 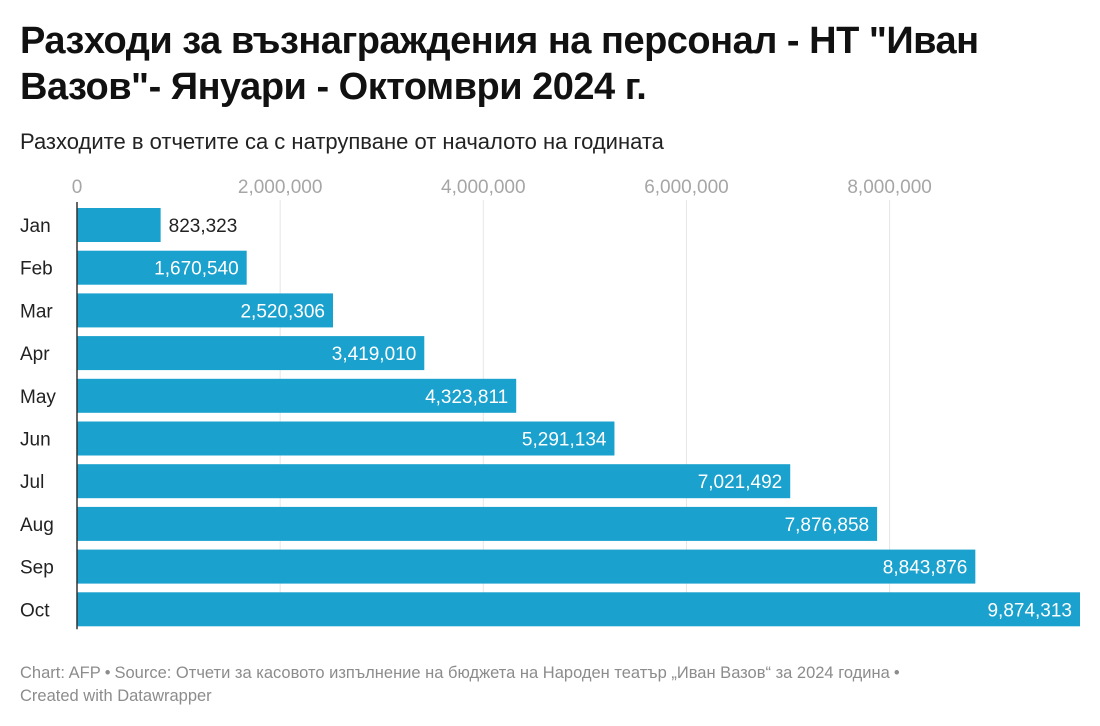 What do you see at coordinates (925, 568) in the screenshot?
I see `value-label: 8,843,876` at bounding box center [925, 568].